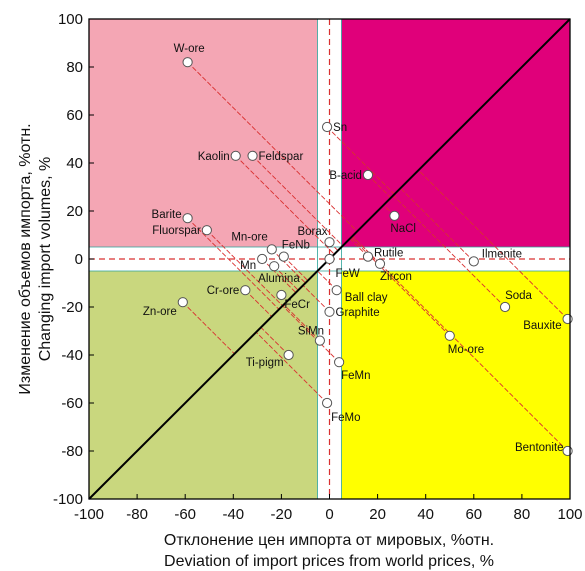  I want to click on data-point-label: Bauxite, so click(542, 326).